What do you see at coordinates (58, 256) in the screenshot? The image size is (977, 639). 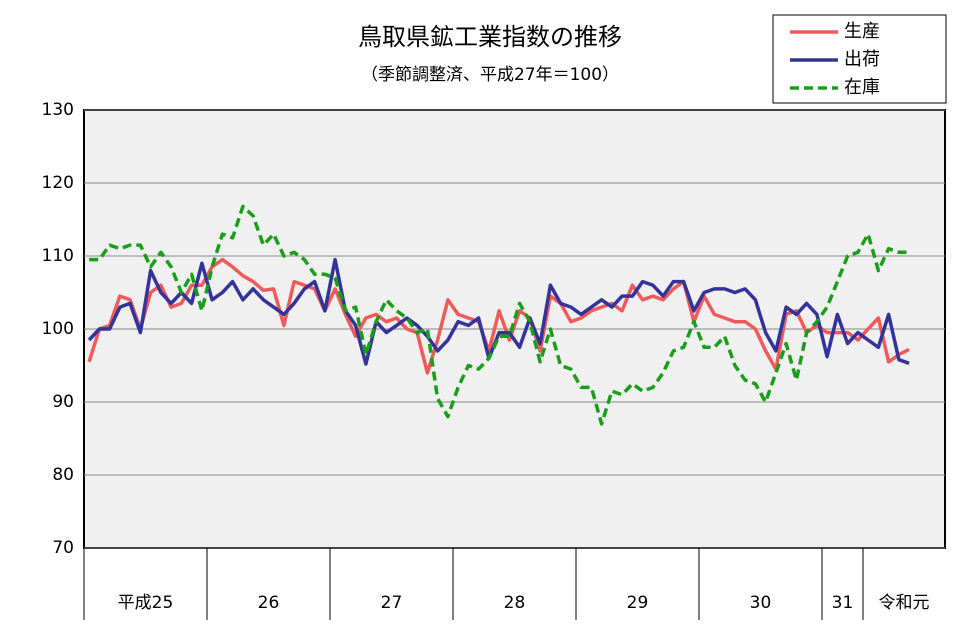 I see `y-tick-label: 110` at bounding box center [58, 256].